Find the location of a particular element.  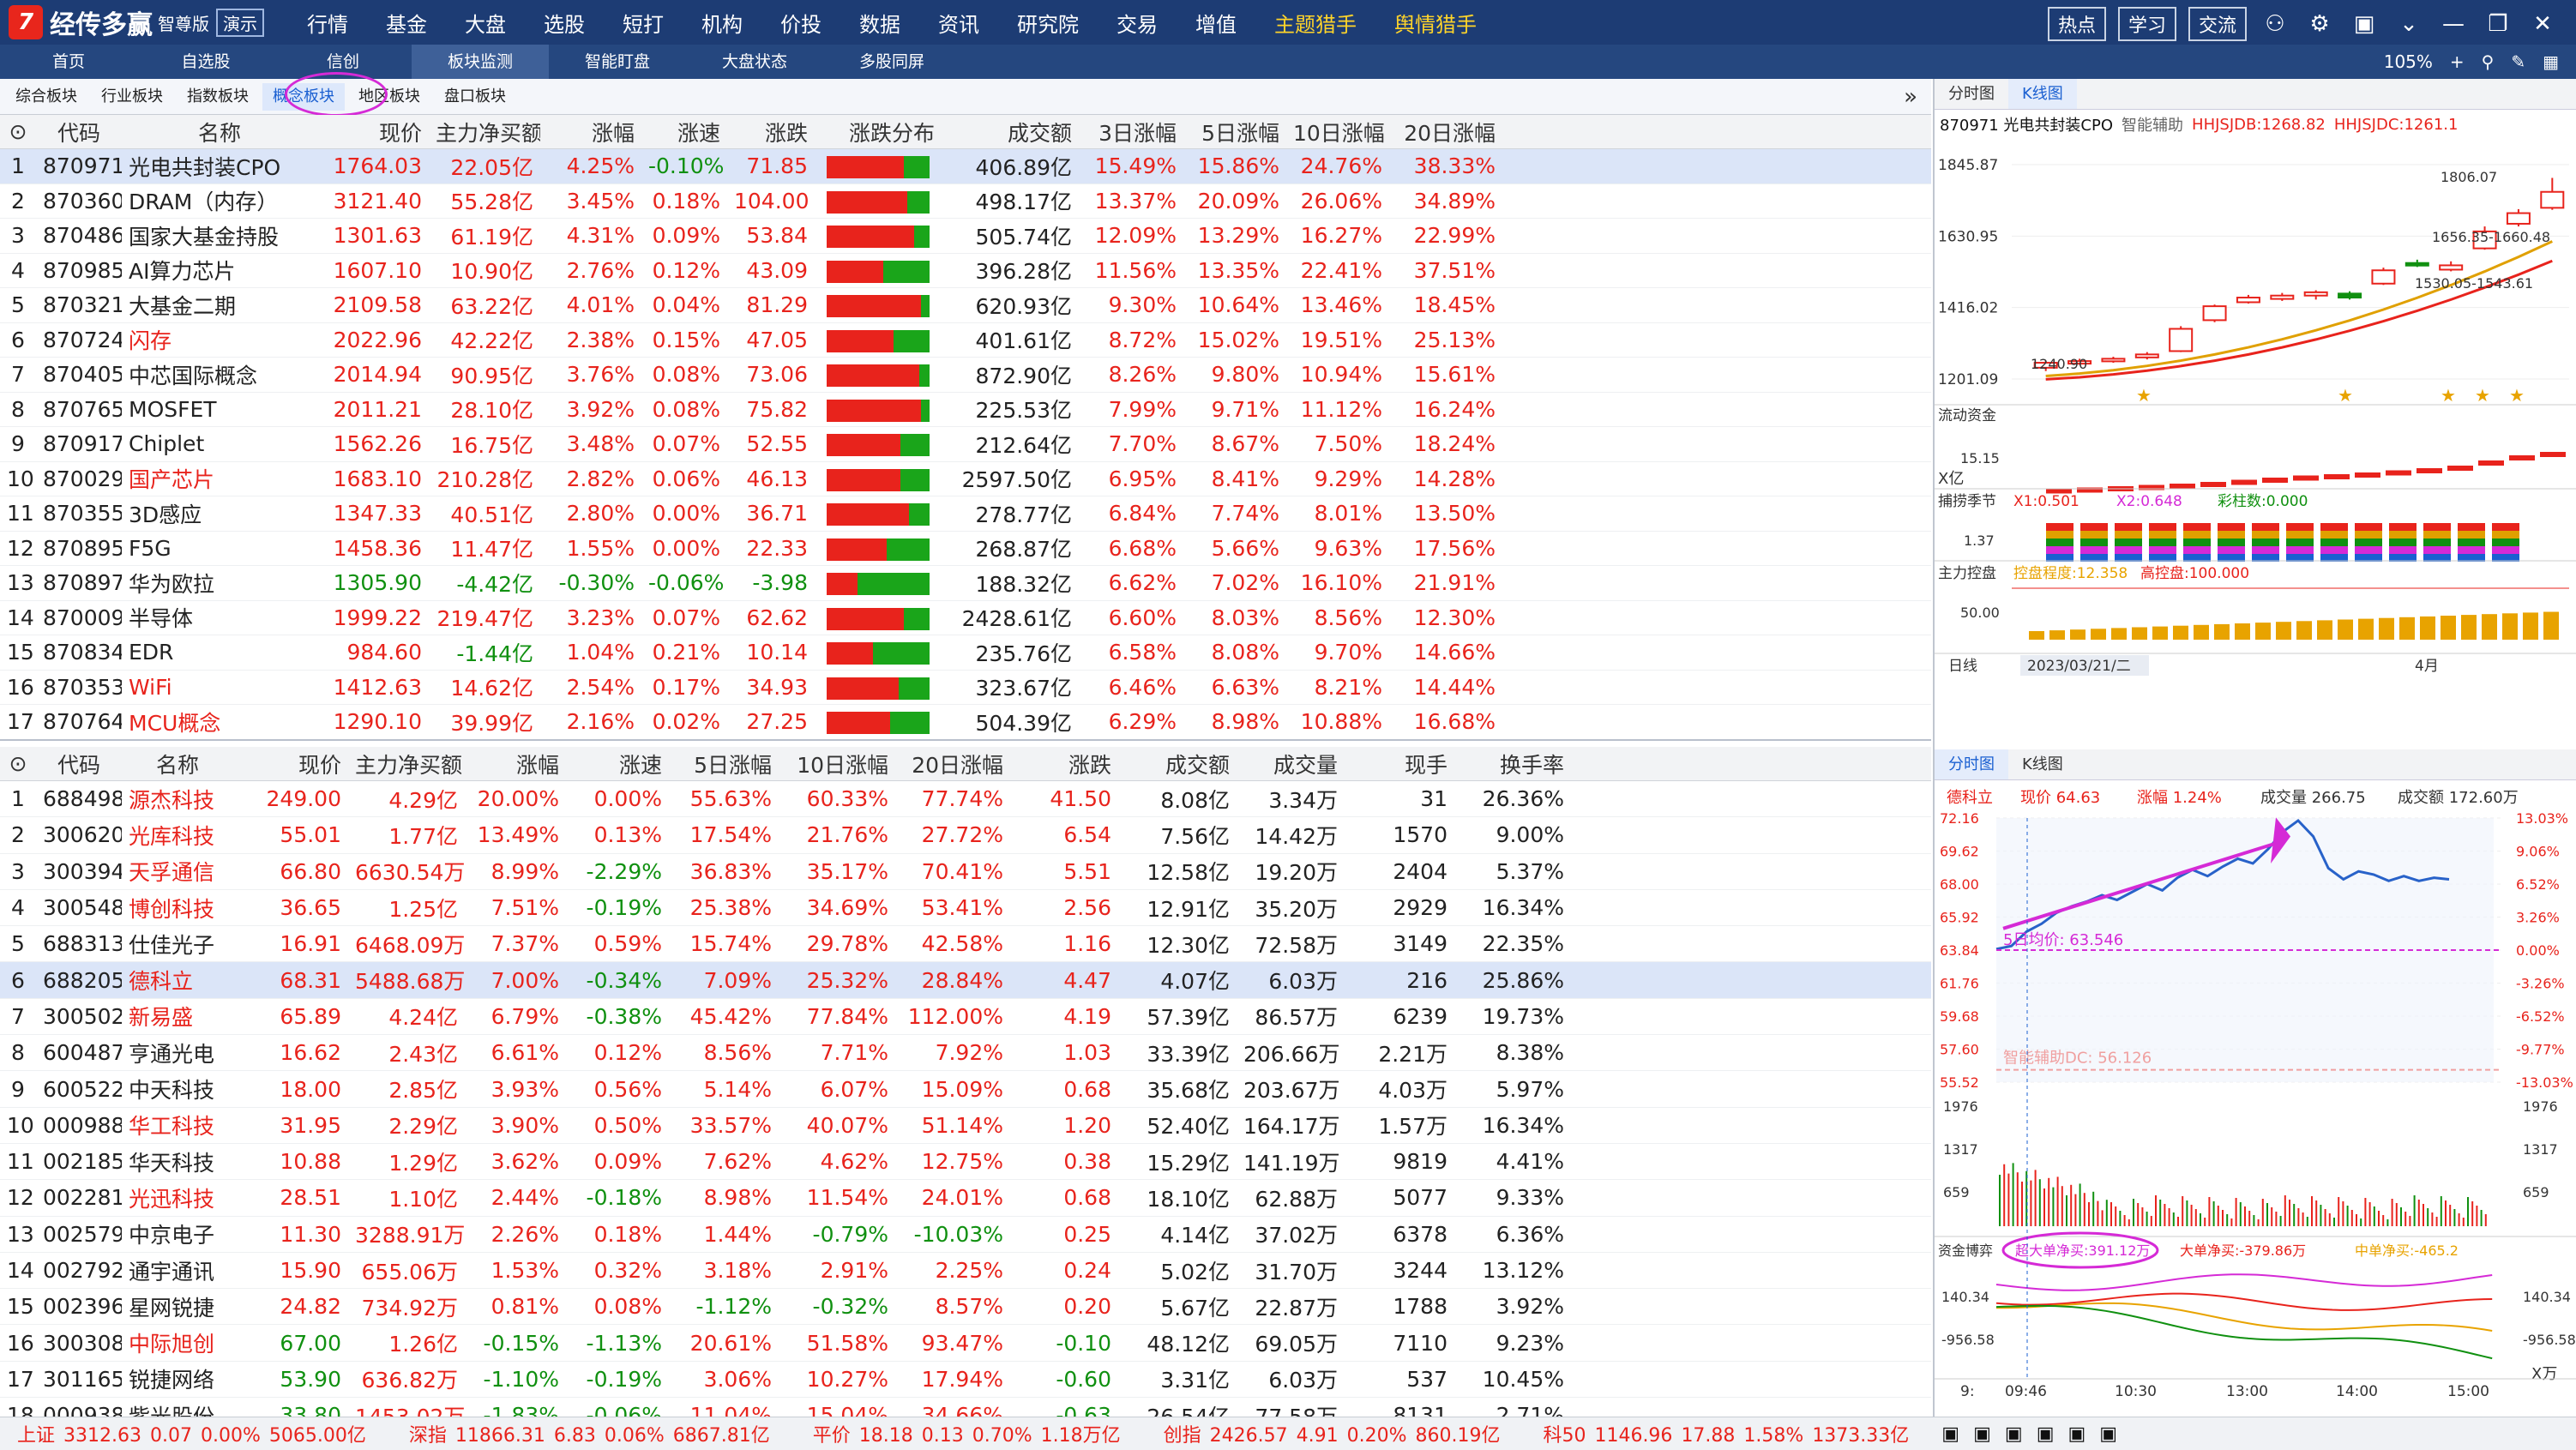

layout-icon: ▣ is located at coordinates (2364, 24).